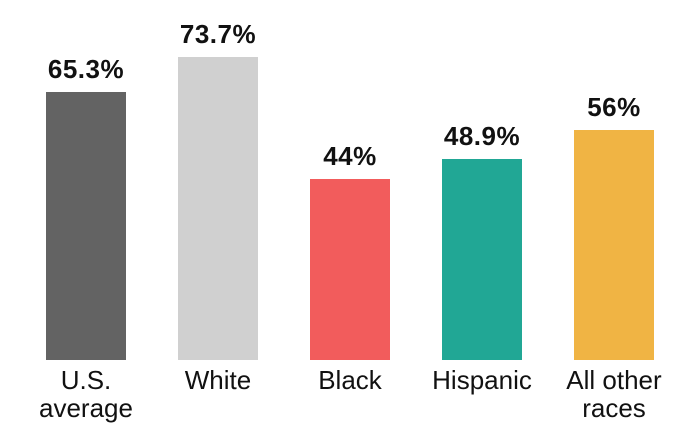 The width and height of the screenshot is (700, 441). What do you see at coordinates (350, 380) in the screenshot?
I see `bar-category-label: Black` at bounding box center [350, 380].